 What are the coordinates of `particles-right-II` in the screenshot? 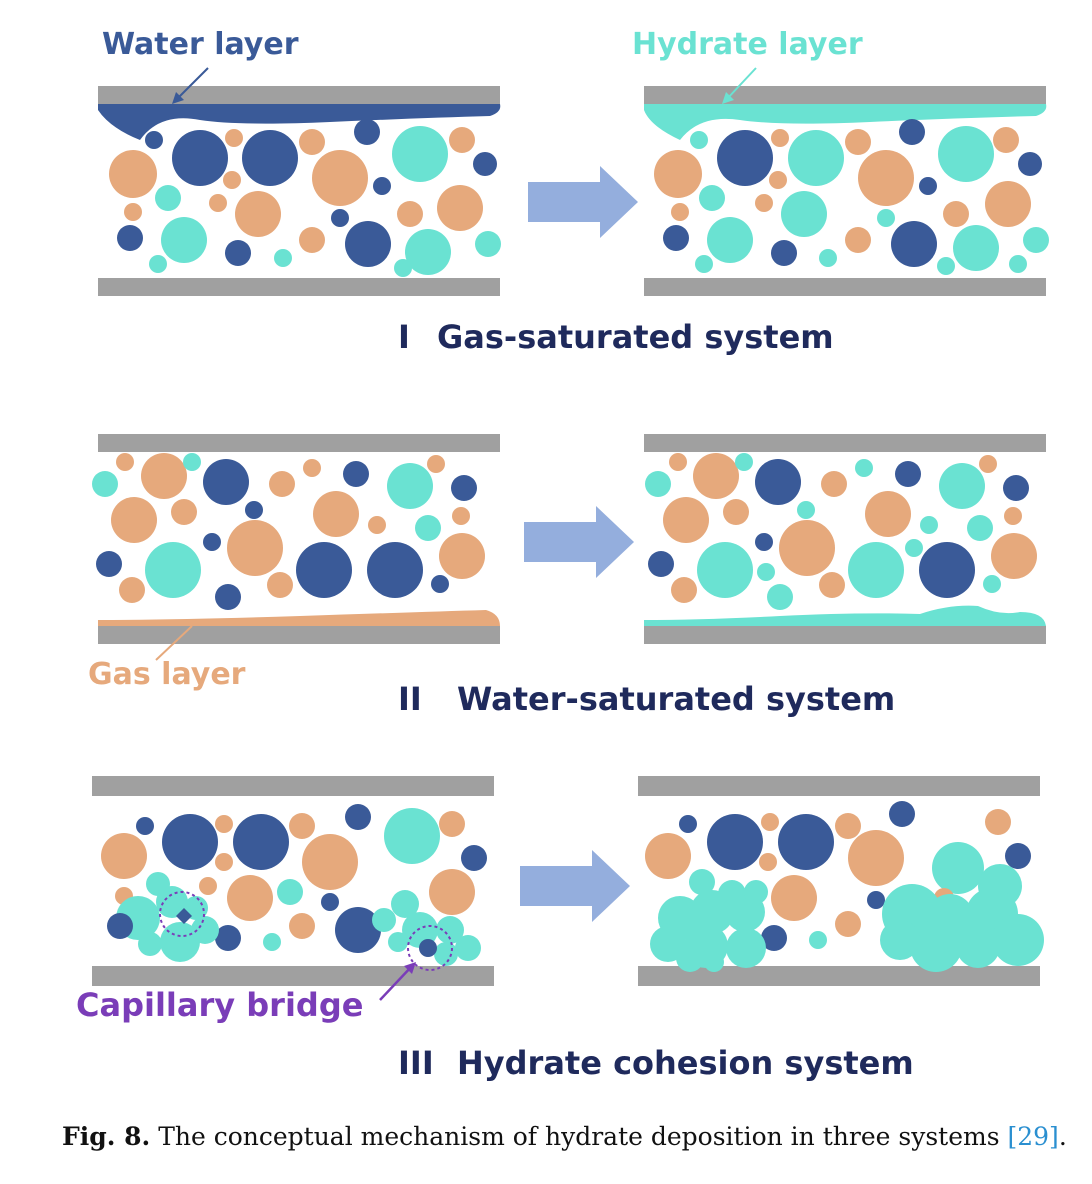 It's located at (841, 531).